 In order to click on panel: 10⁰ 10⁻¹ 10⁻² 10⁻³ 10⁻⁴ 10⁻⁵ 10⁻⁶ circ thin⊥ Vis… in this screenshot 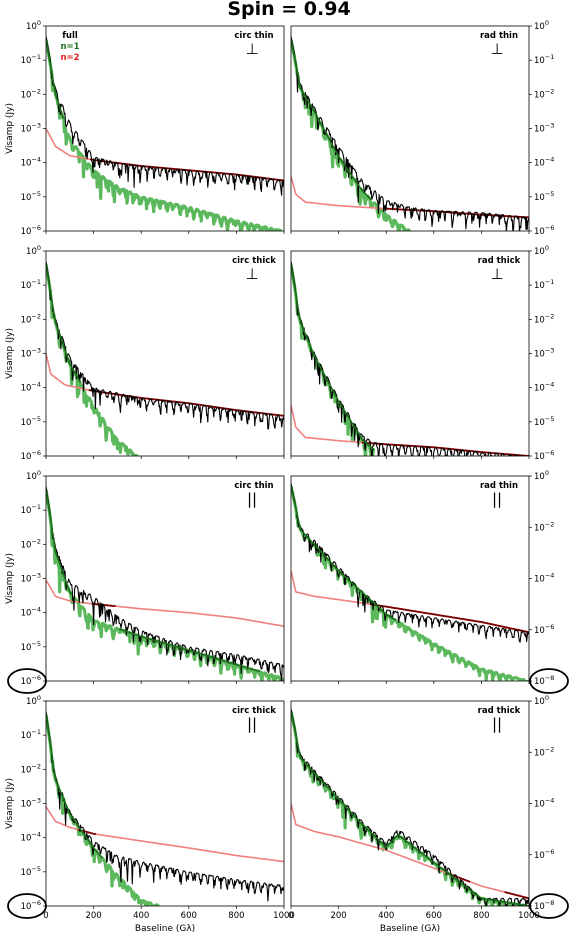, I will do `click(145, 128)`.